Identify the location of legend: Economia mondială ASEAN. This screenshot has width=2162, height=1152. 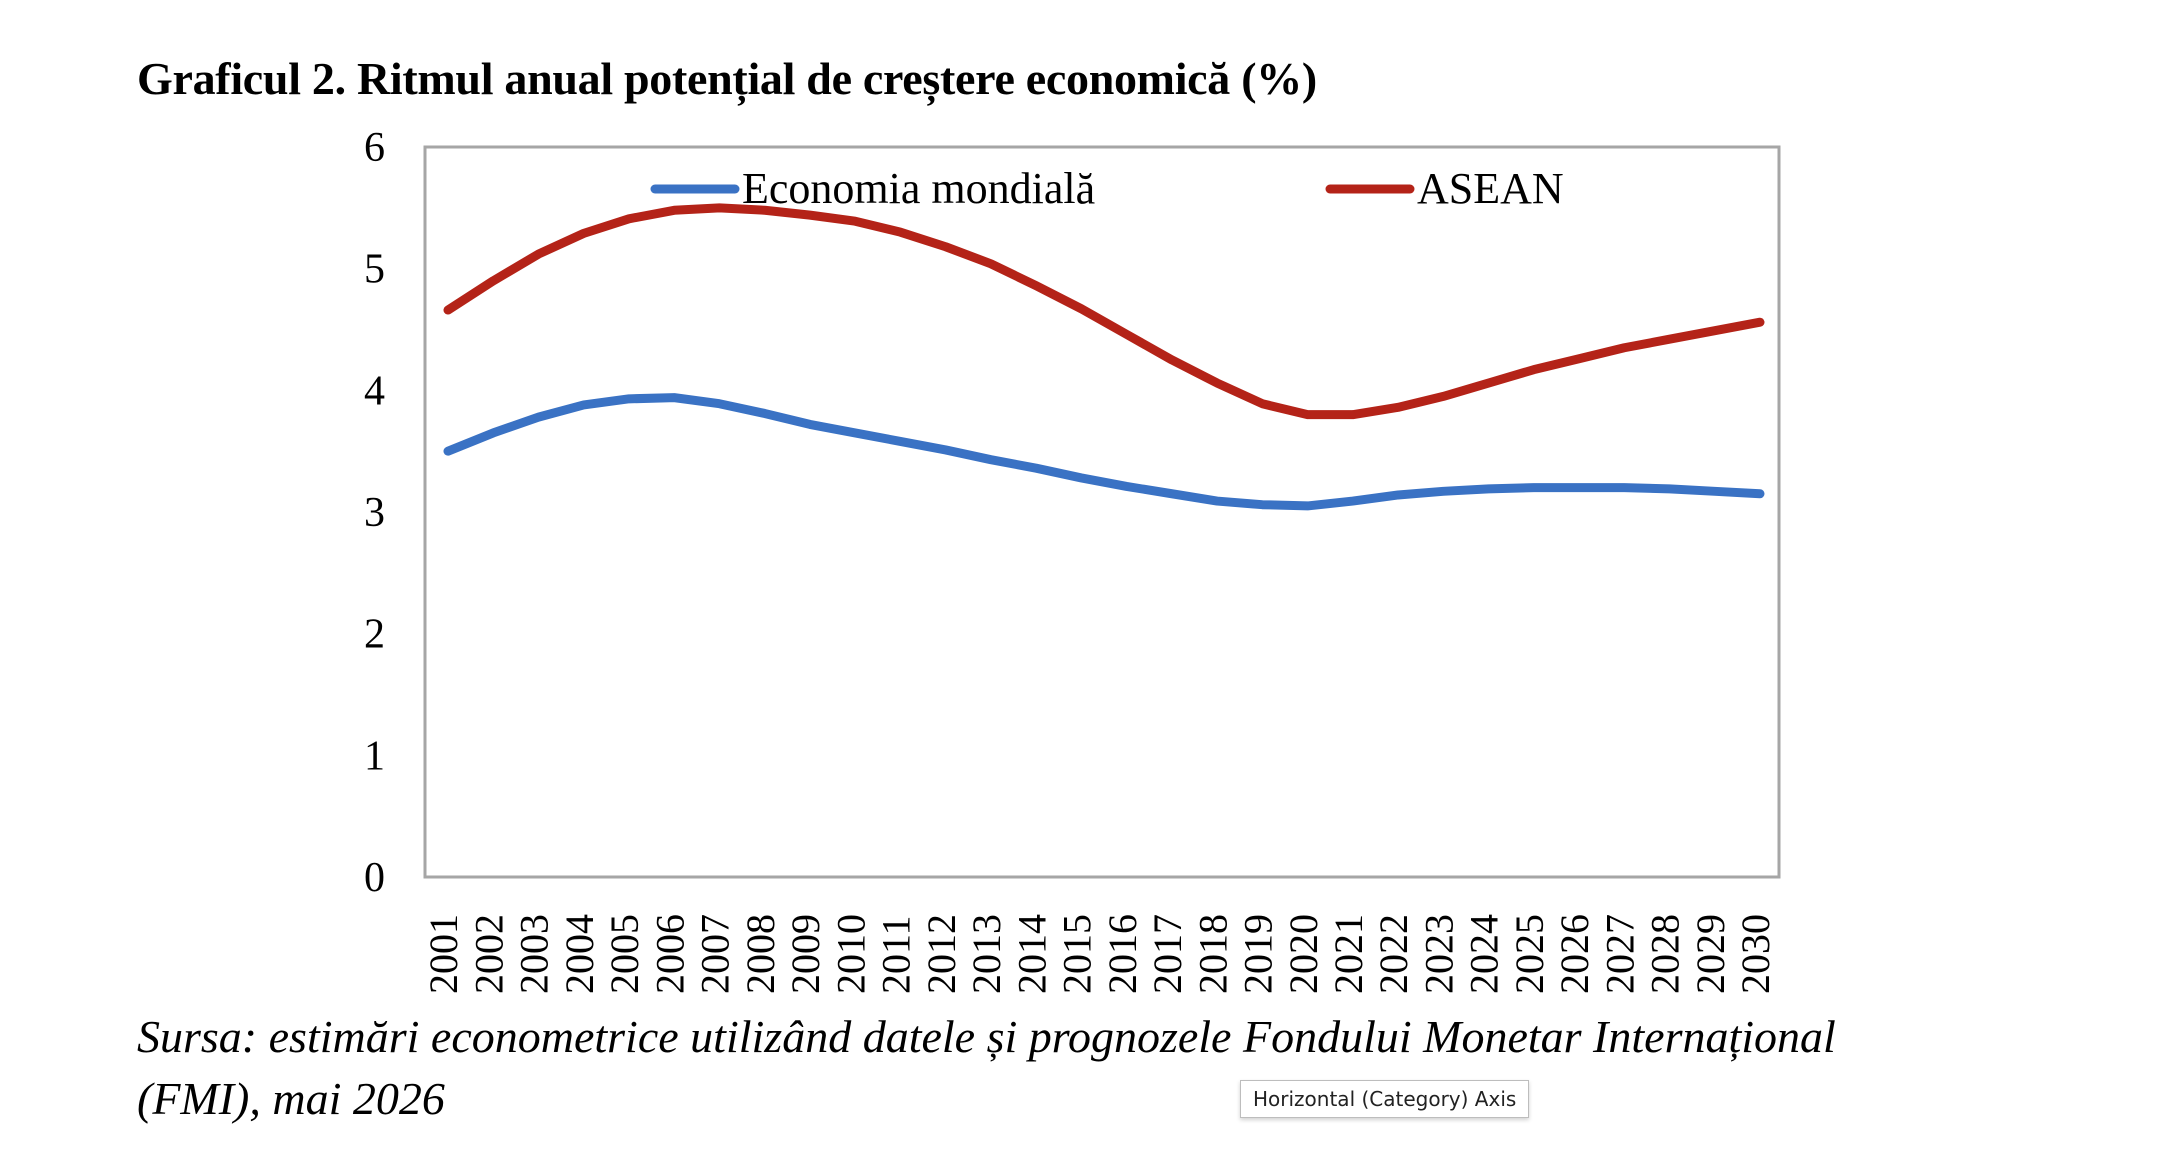
(1107, 188).